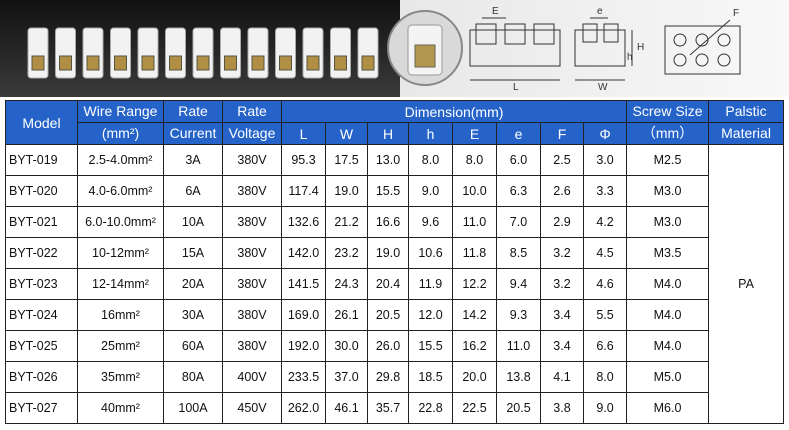  Describe the element at coordinates (562, 408) in the screenshot. I see `table-cell: 3.8` at that location.